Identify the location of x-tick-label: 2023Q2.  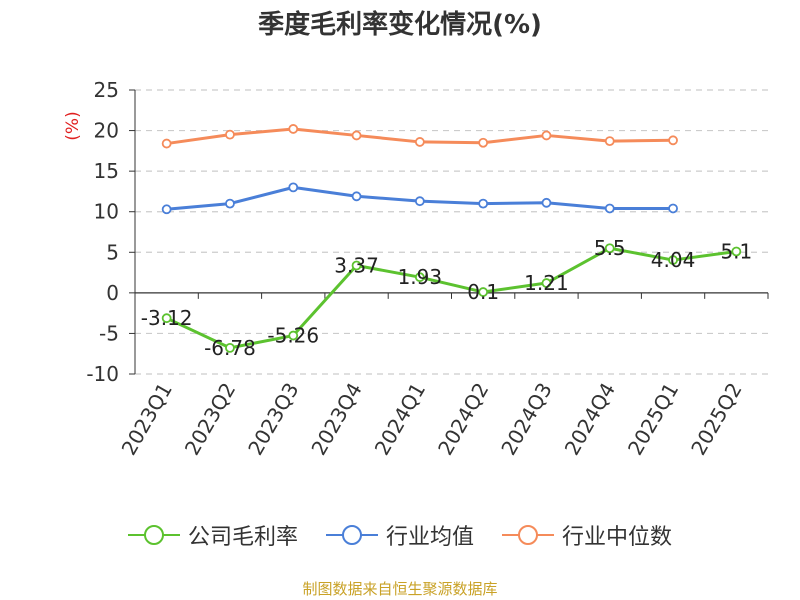
(210, 419).